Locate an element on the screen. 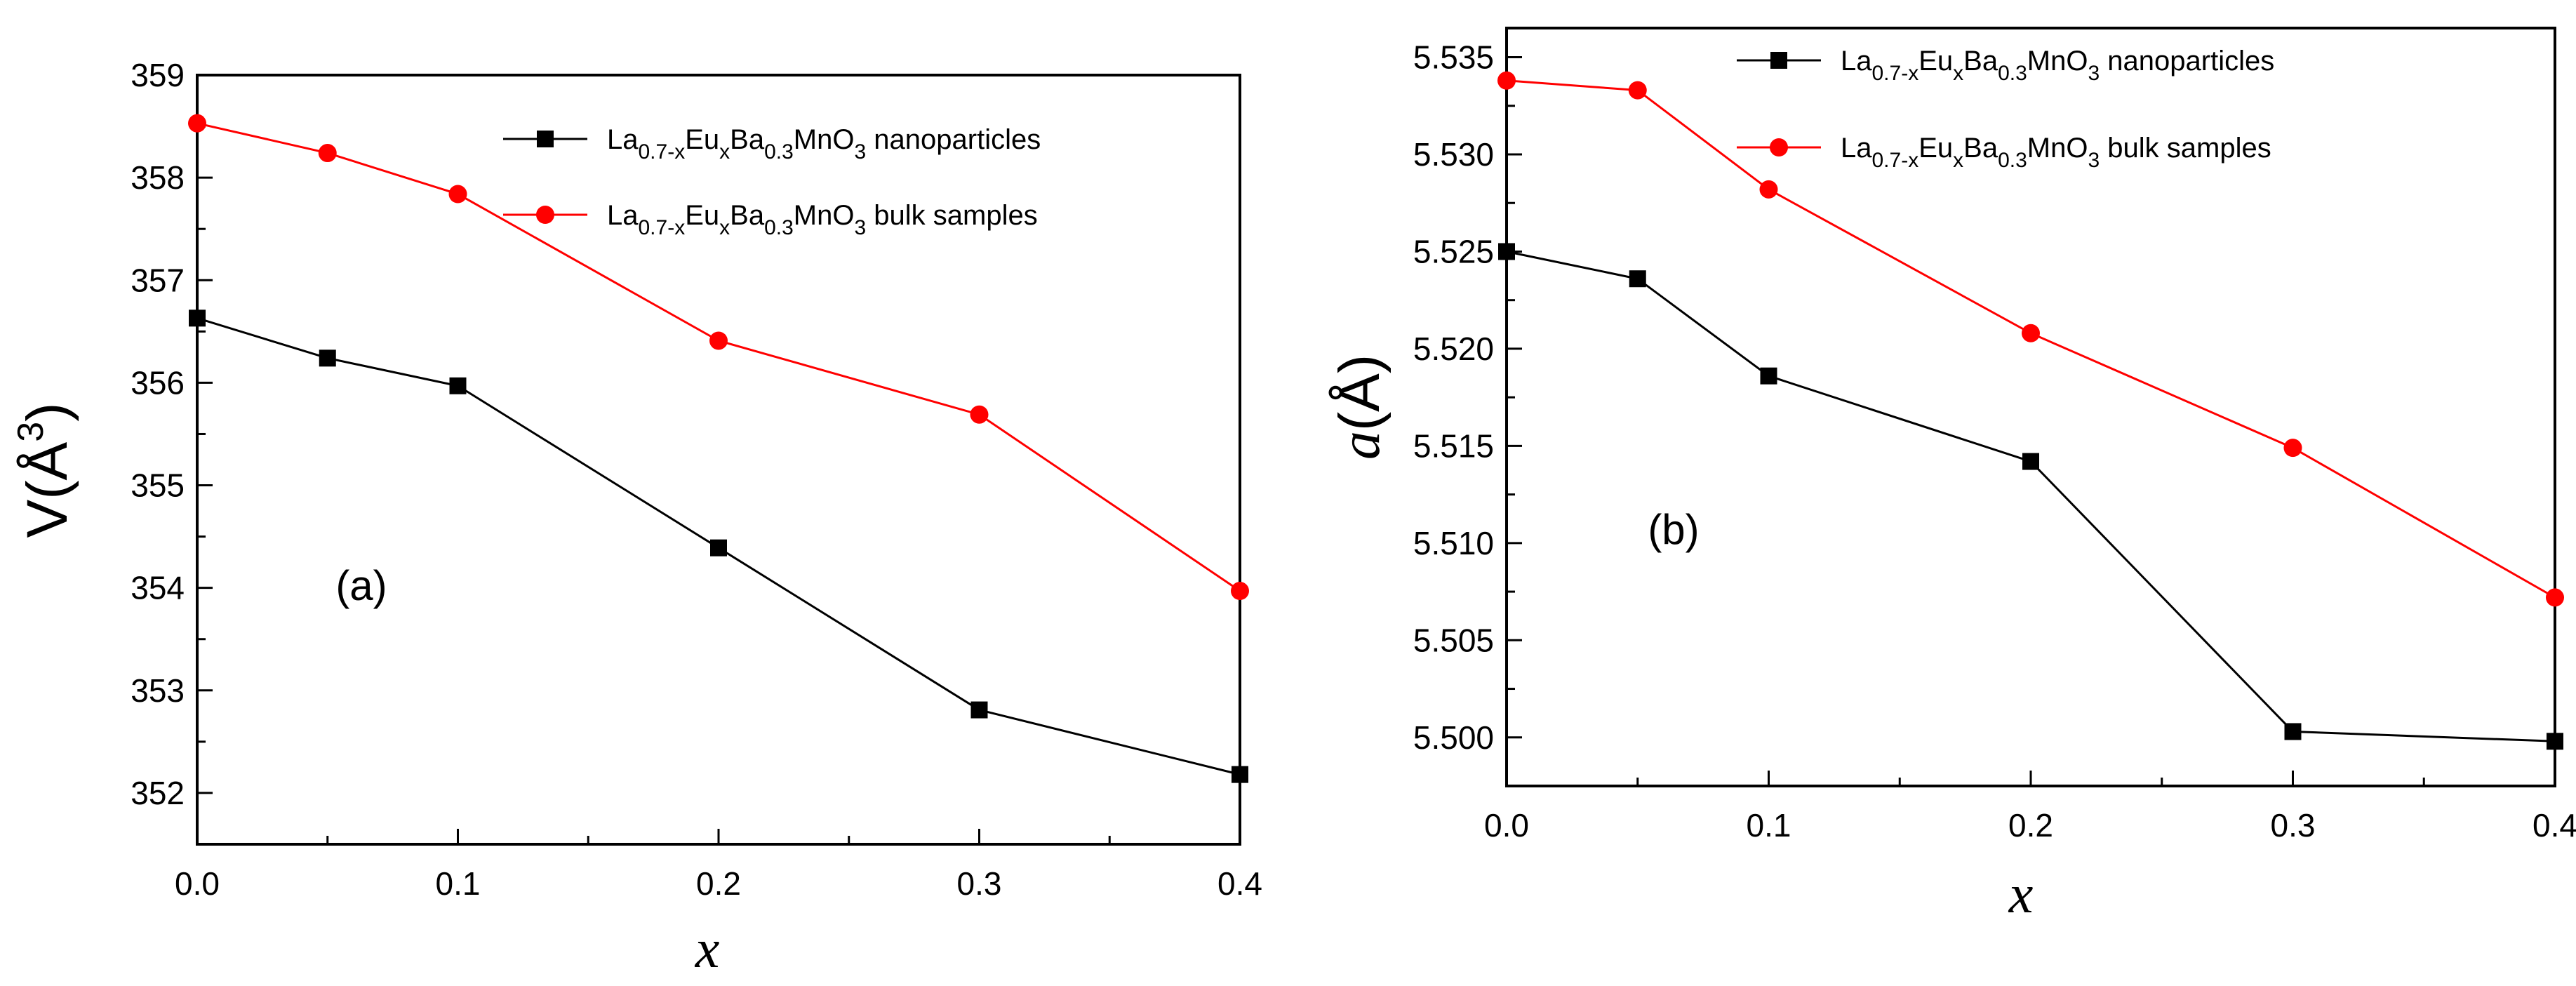 This screenshot has height=986, width=2576. y-tick-label: 5.515 is located at coordinates (1454, 445).